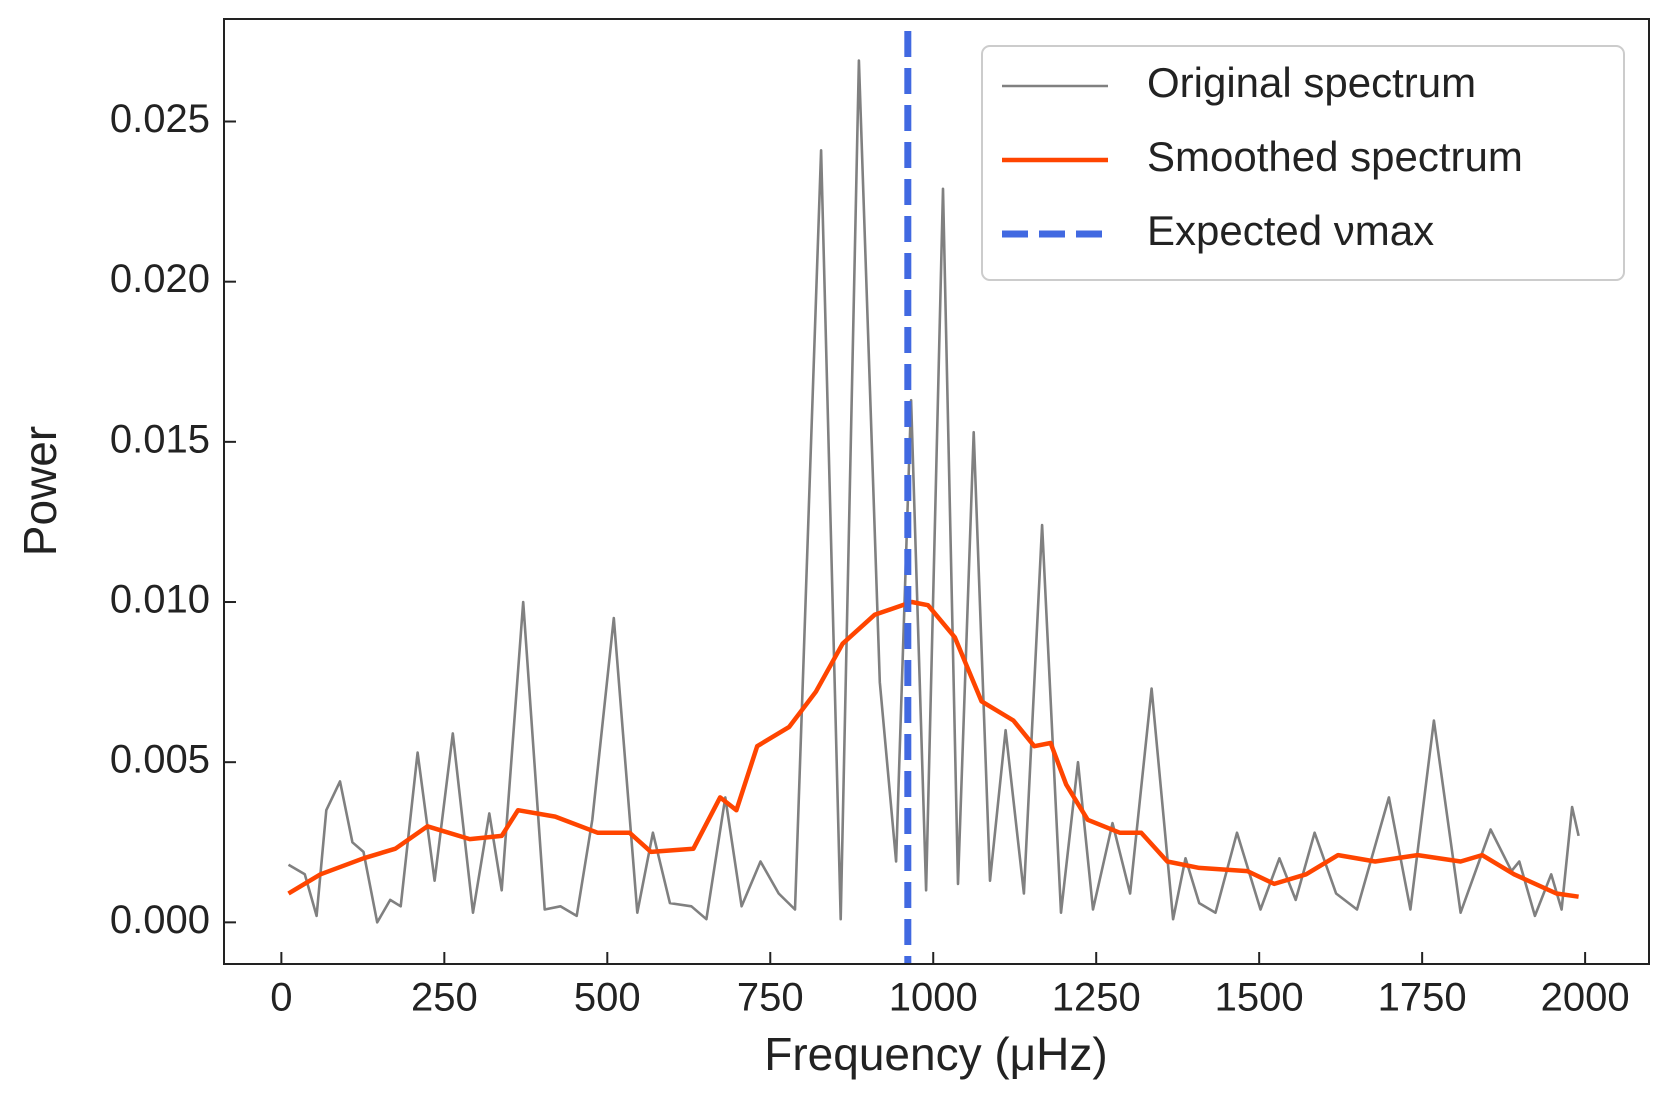 This screenshot has width=1662, height=1104. Describe the element at coordinates (1096, 998) in the screenshot. I see `x-tick-label: 1250` at that location.